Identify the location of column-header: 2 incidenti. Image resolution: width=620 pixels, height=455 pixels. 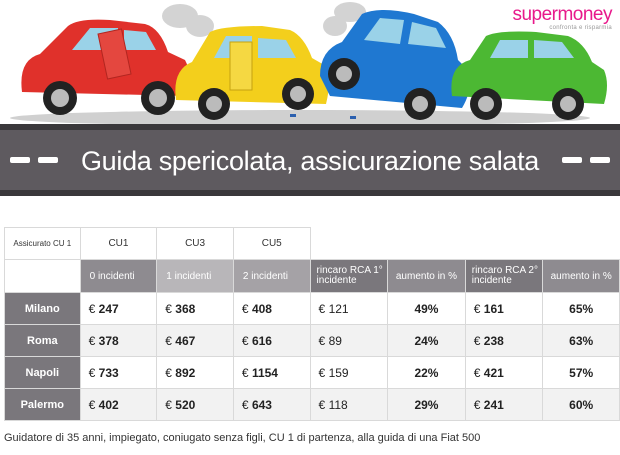
(271, 276).